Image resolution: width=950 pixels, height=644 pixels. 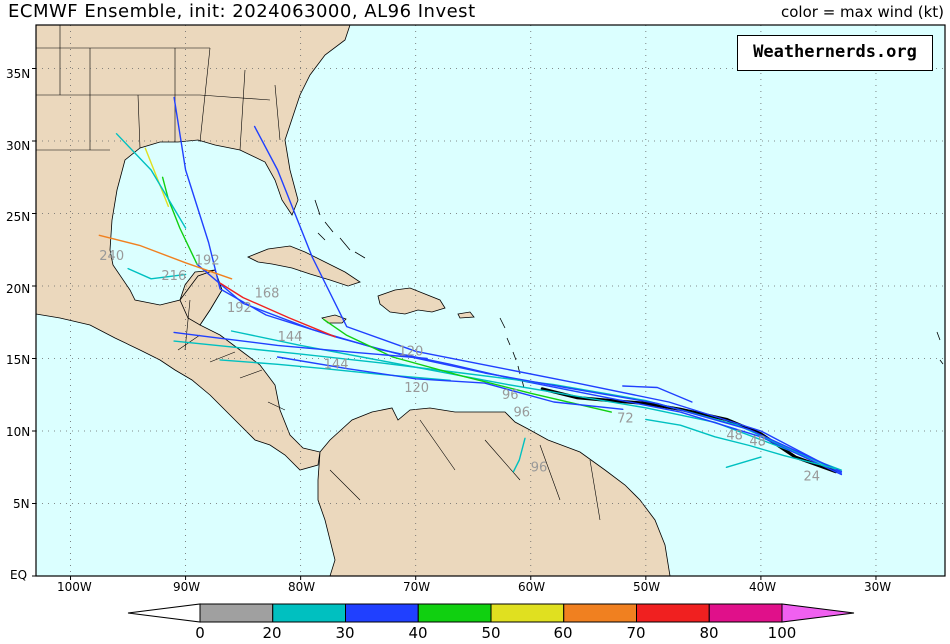 I want to click on lon-label-70w: 70W, so click(x=417, y=587).